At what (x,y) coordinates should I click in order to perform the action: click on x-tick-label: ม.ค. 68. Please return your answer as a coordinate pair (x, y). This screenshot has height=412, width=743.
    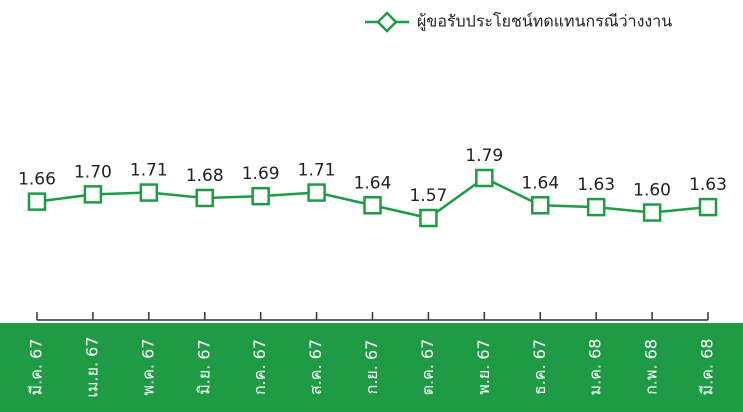
    Looking at the image, I should click on (595, 367).